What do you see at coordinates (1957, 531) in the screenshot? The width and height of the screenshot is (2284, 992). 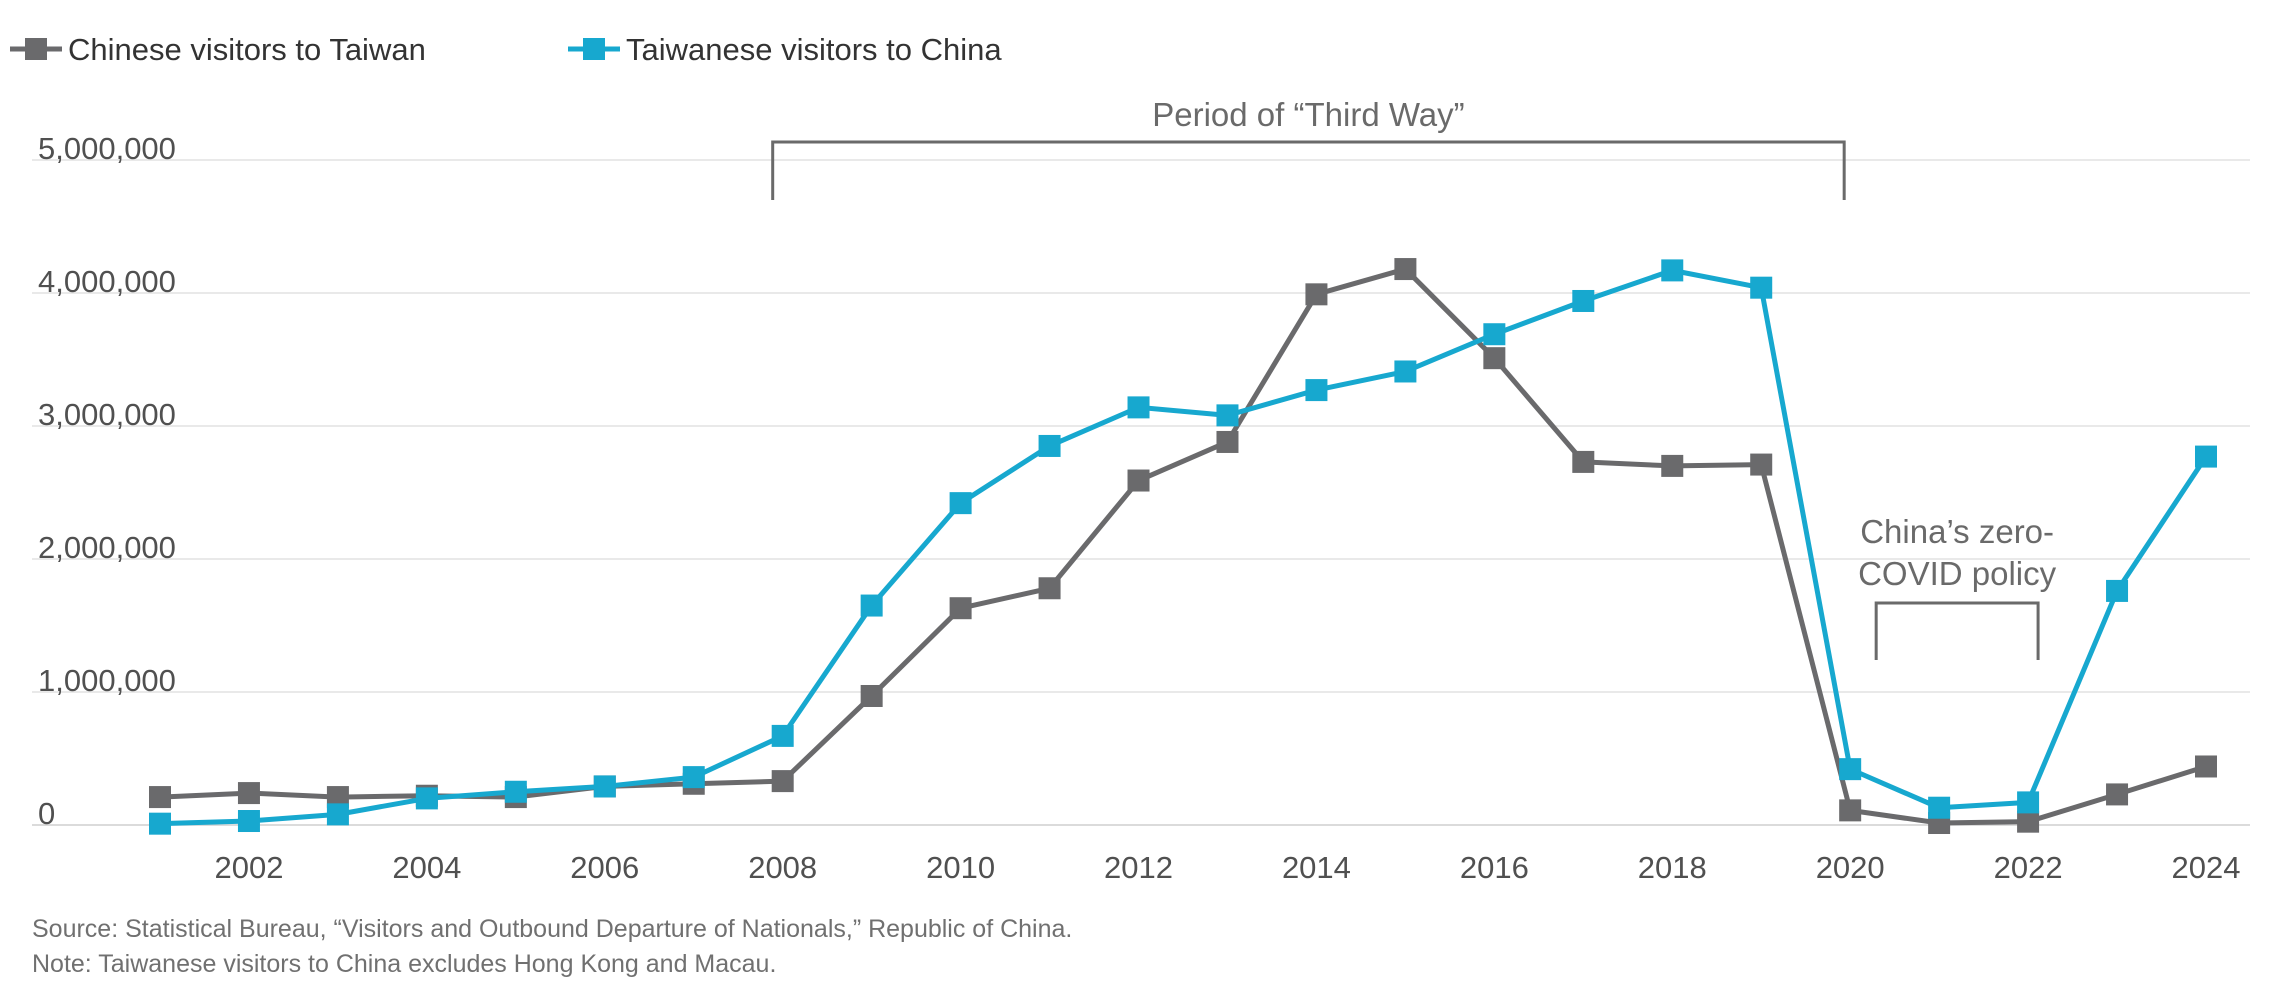 I see `zero-covid-label-line1: China’s zero-` at bounding box center [1957, 531].